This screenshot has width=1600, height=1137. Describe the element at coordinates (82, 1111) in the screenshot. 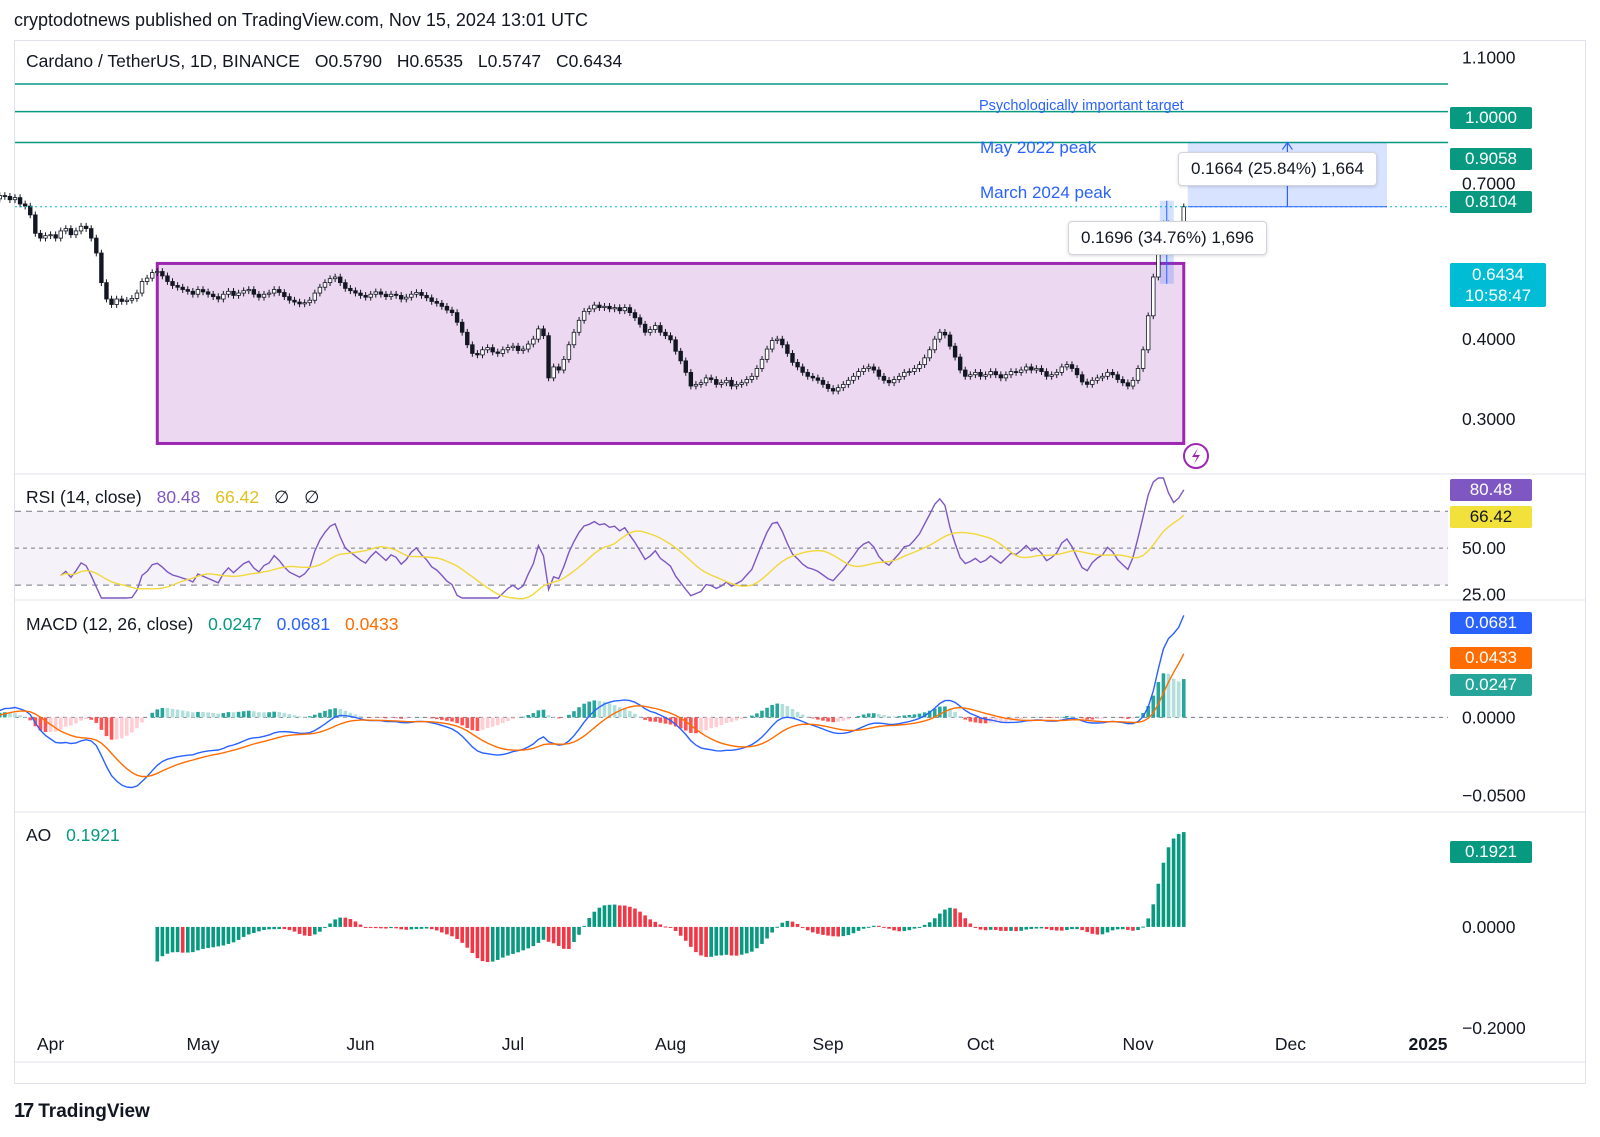

I see `footer-logo: 17 TradingView` at that location.